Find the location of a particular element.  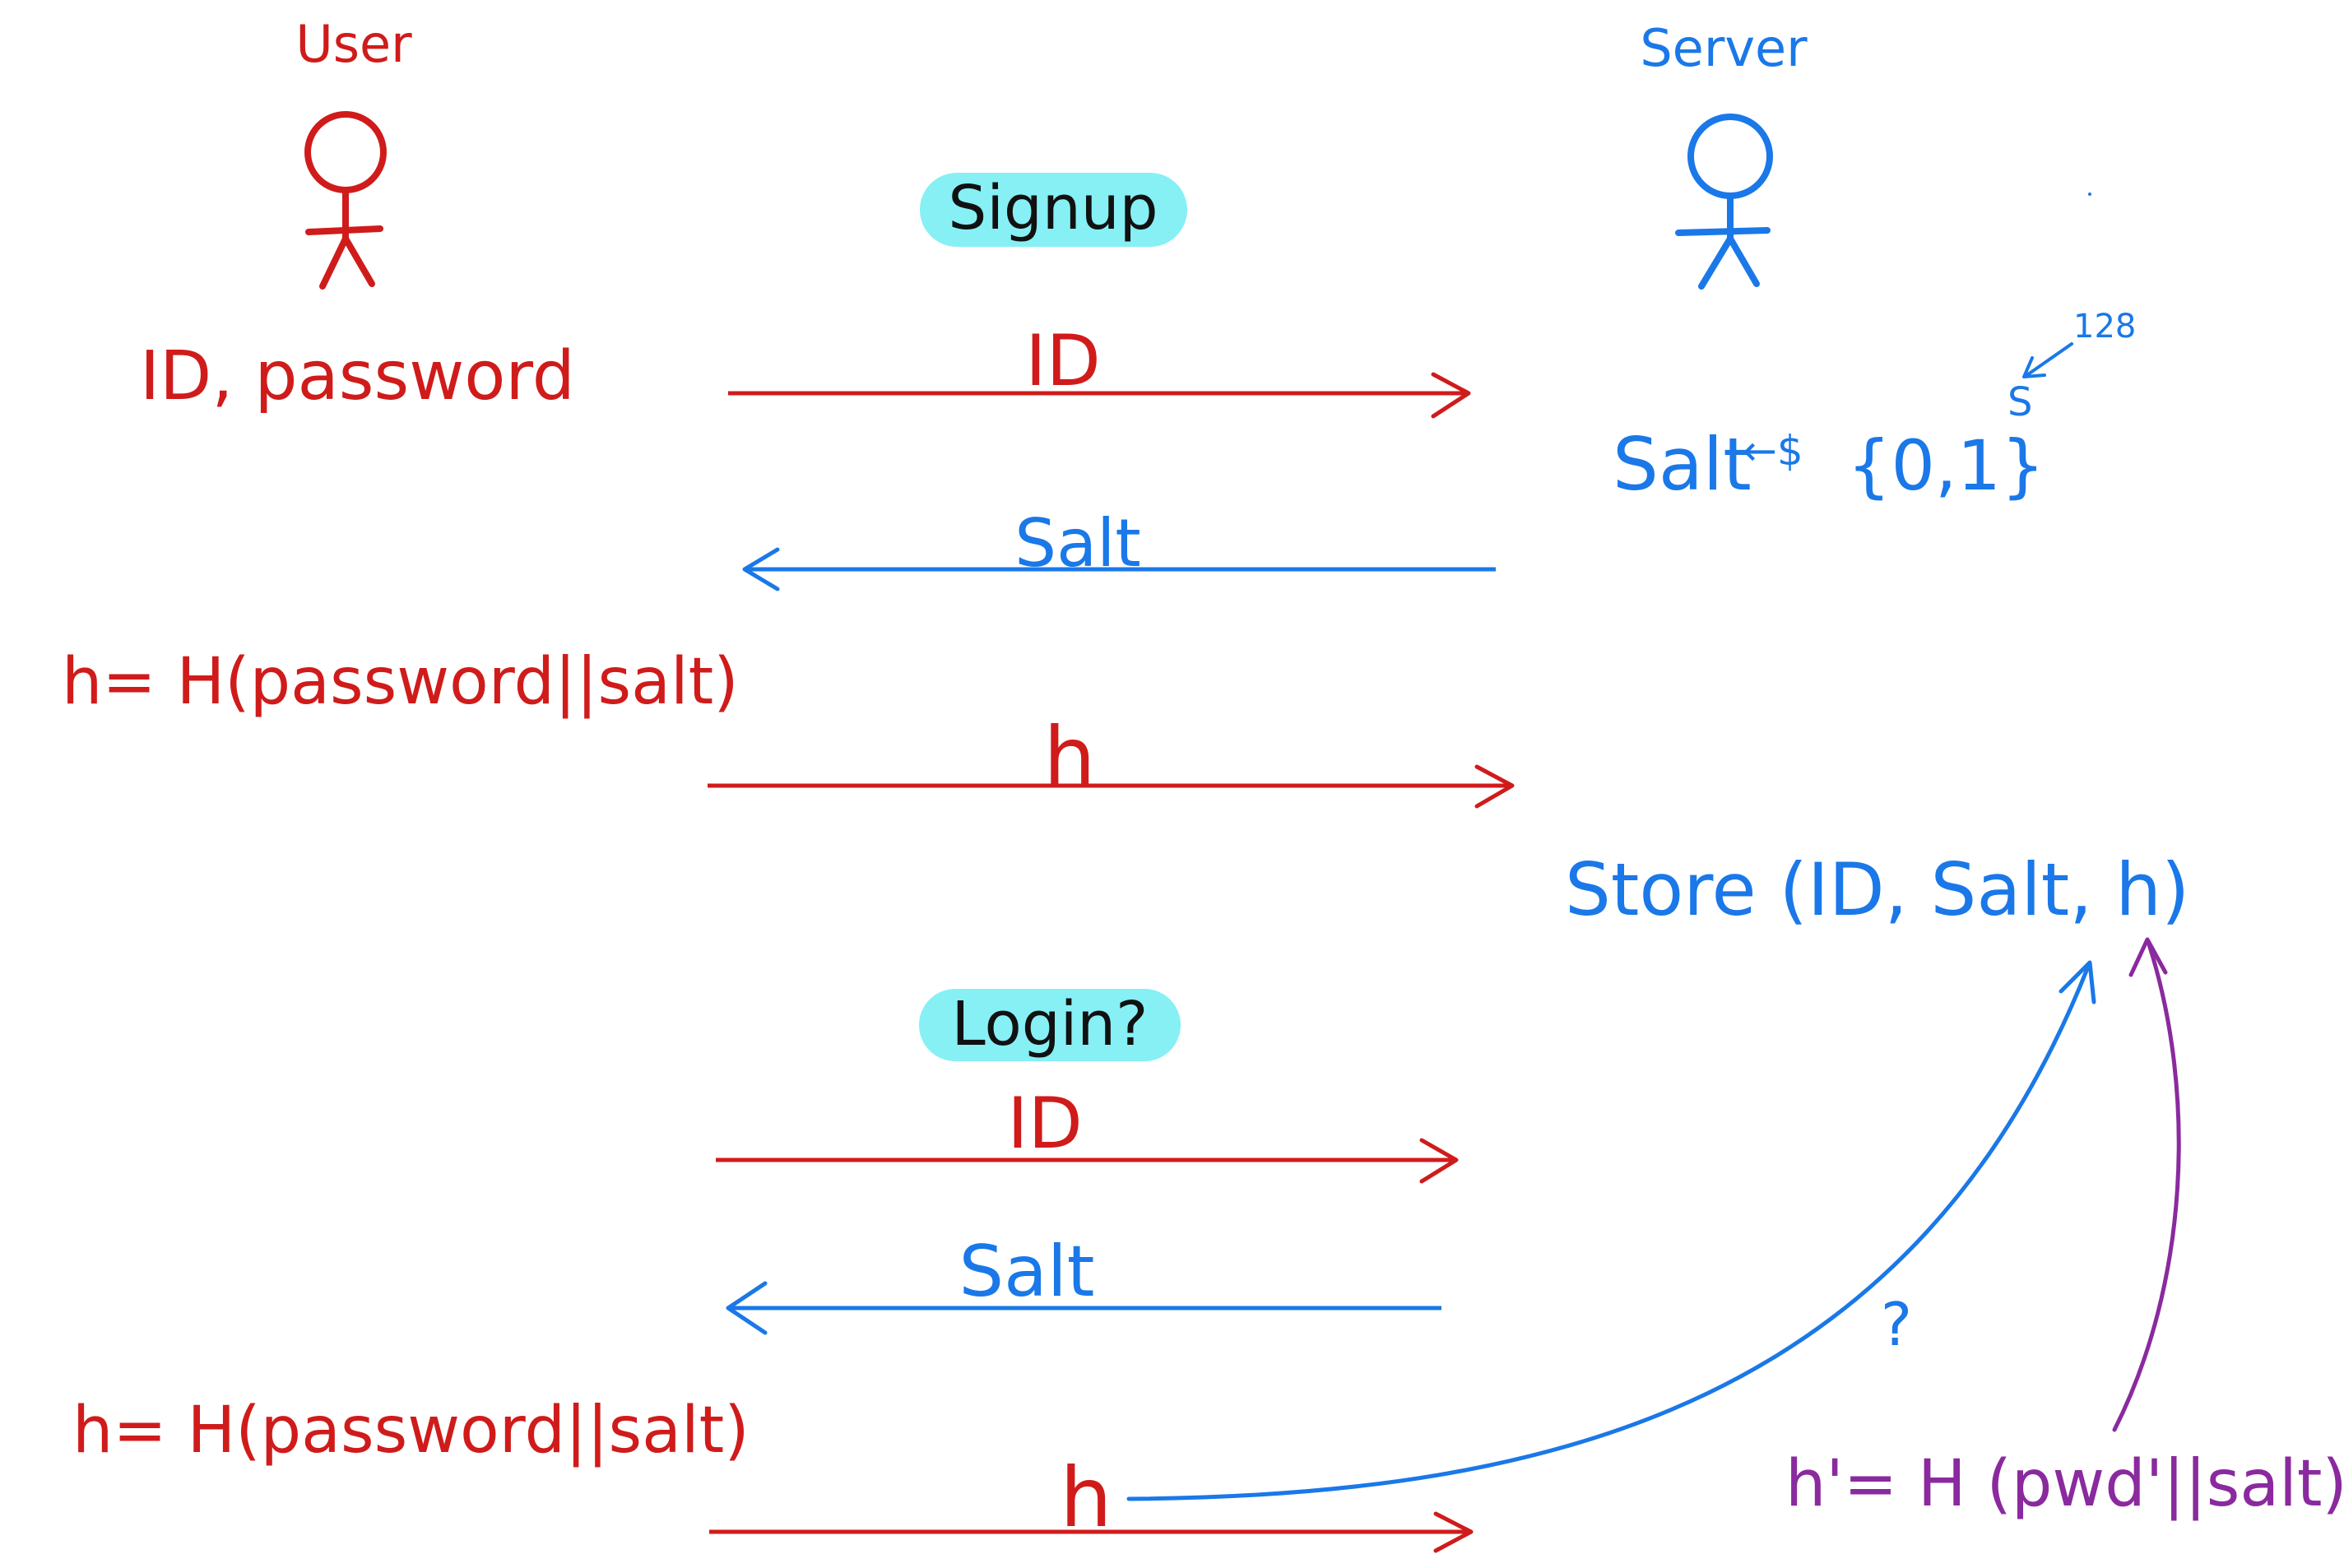

verify-to-store-arrowhead-icon is located at coordinates (2148, 957).